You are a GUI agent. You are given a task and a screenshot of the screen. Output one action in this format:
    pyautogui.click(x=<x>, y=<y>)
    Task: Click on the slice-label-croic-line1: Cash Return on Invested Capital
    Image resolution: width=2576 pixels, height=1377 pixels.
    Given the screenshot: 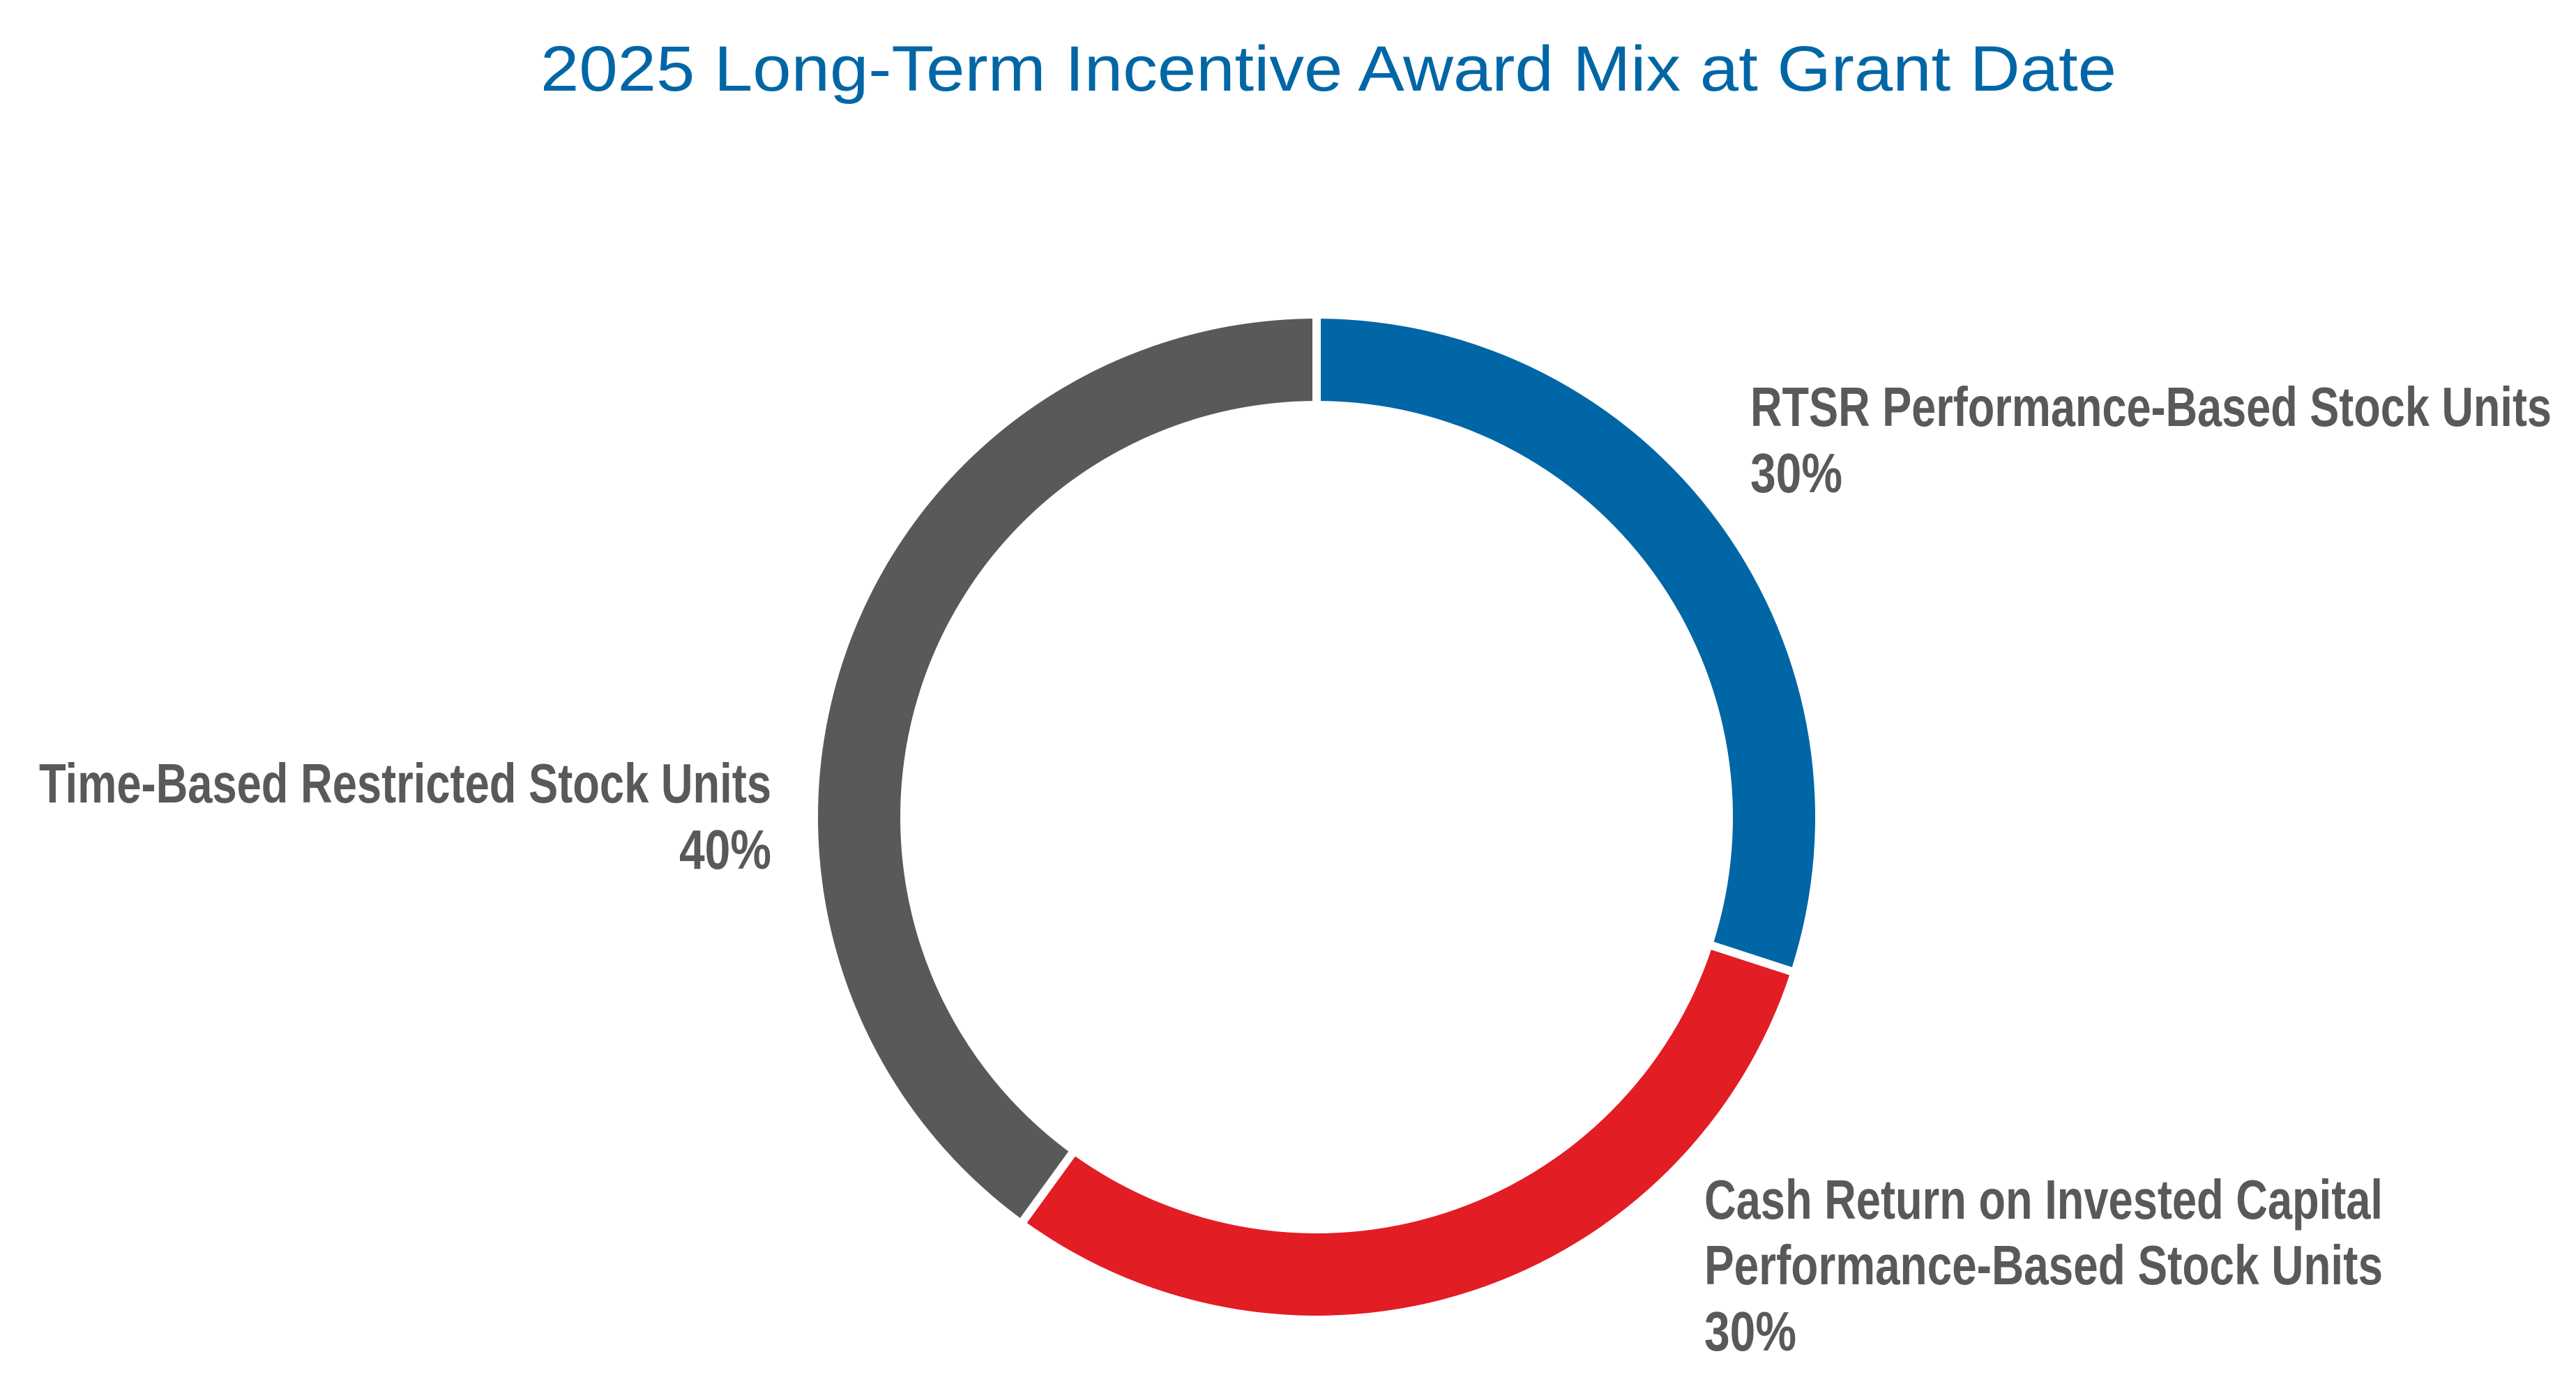 What is the action you would take?
    pyautogui.click(x=2043, y=1200)
    